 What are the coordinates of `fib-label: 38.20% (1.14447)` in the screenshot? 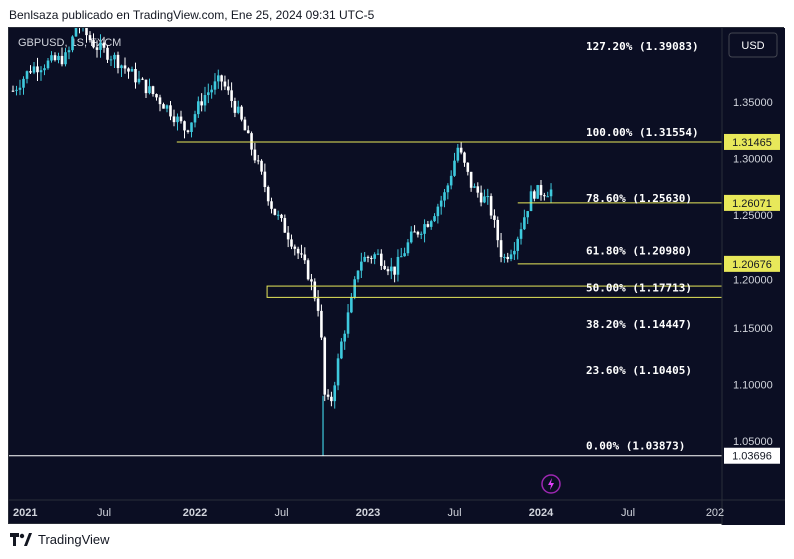 It's located at (639, 324).